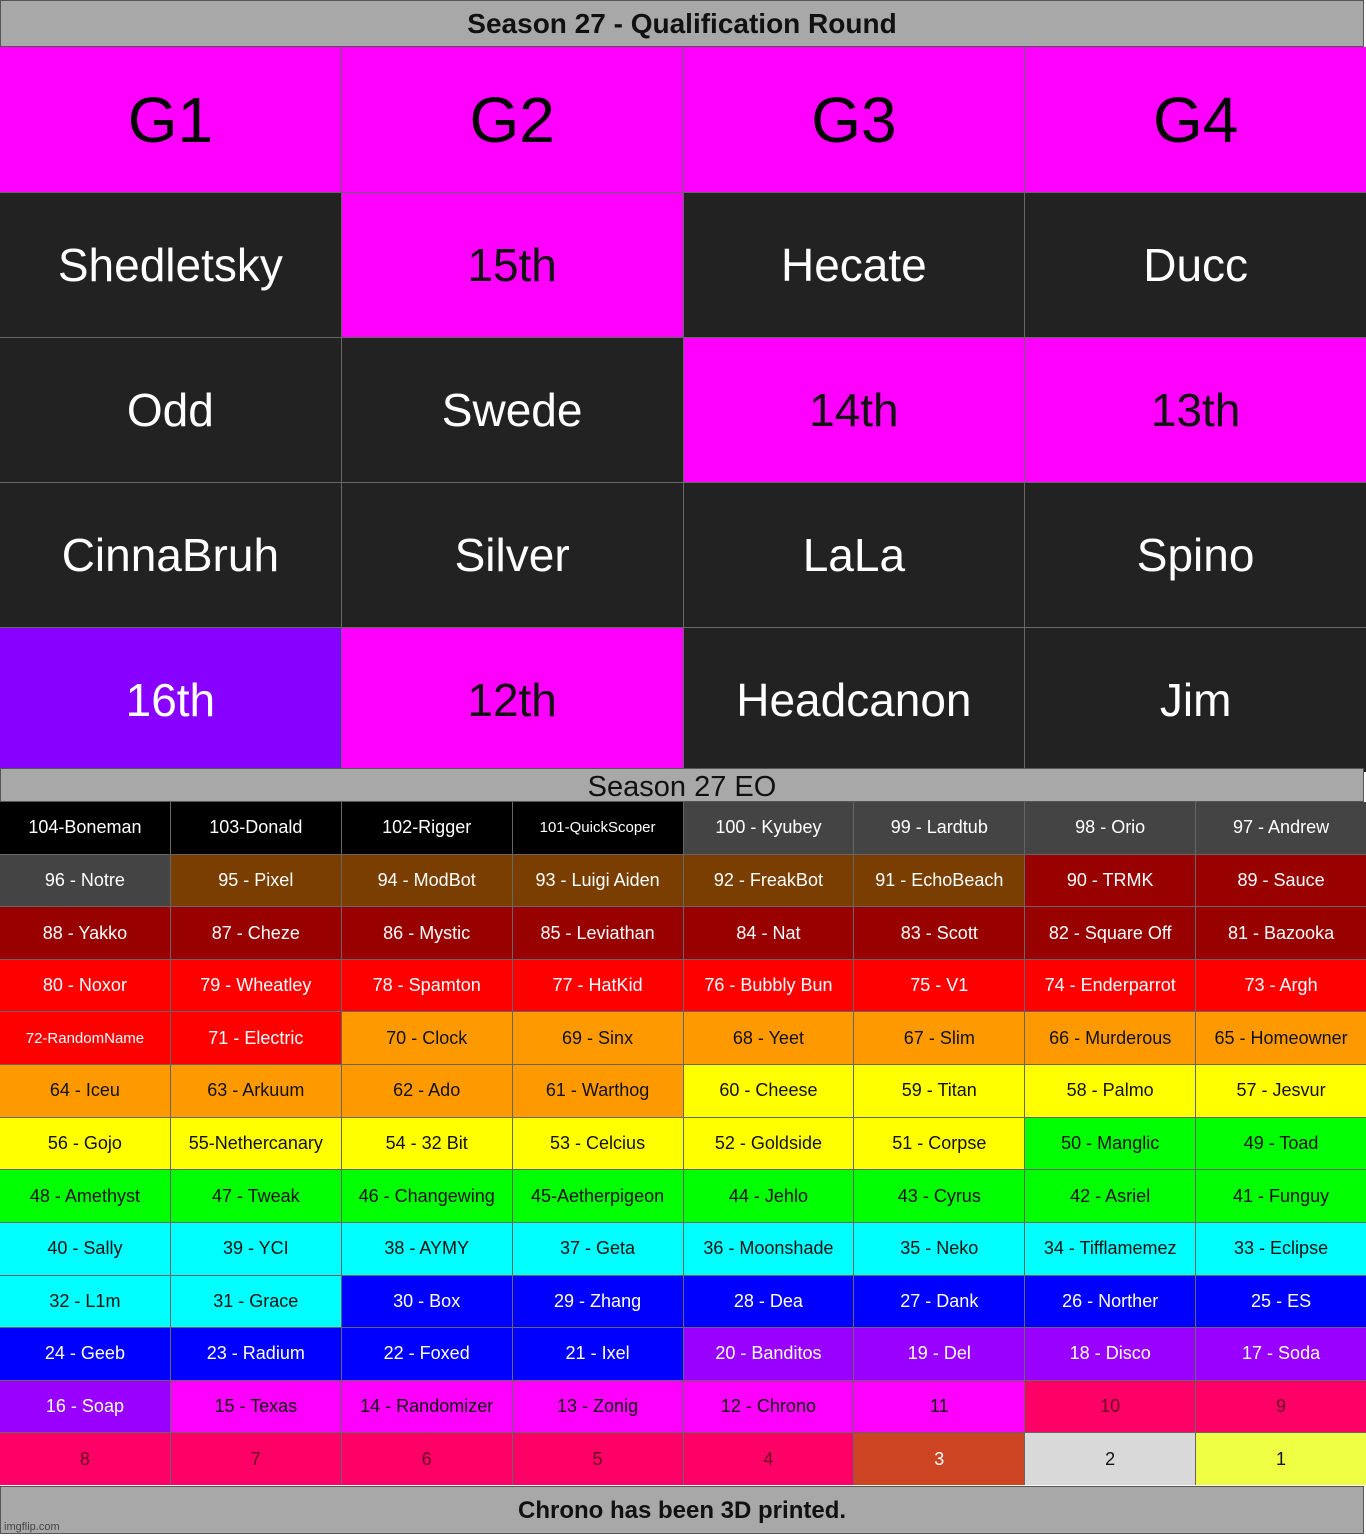  I want to click on eo-rank-cell: 41 - Funguy, so click(1281, 1196).